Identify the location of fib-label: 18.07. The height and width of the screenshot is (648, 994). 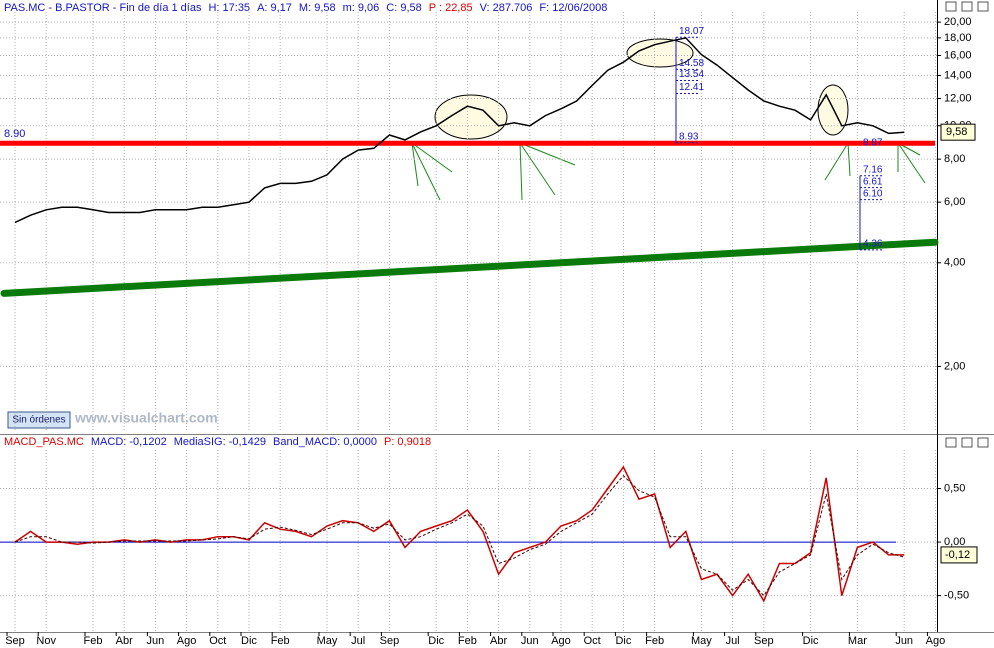
(691, 31).